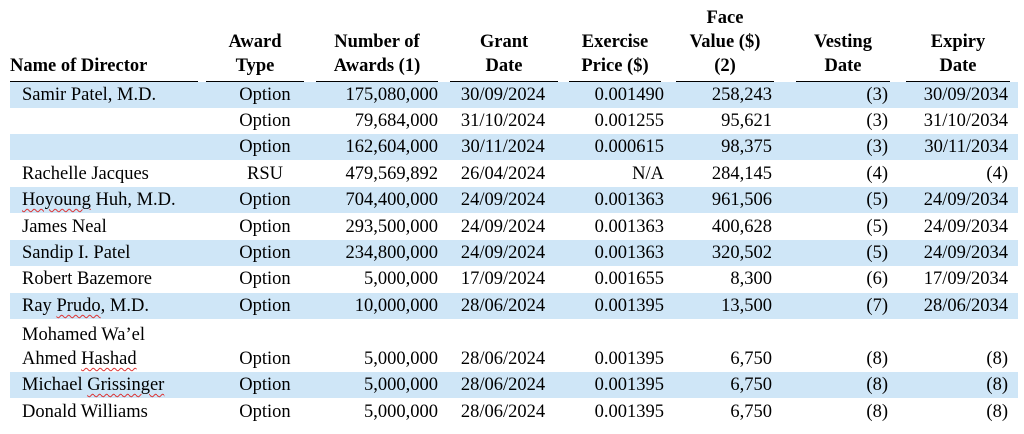  What do you see at coordinates (725, 18) in the screenshot?
I see `header-face-line: Face` at bounding box center [725, 18].